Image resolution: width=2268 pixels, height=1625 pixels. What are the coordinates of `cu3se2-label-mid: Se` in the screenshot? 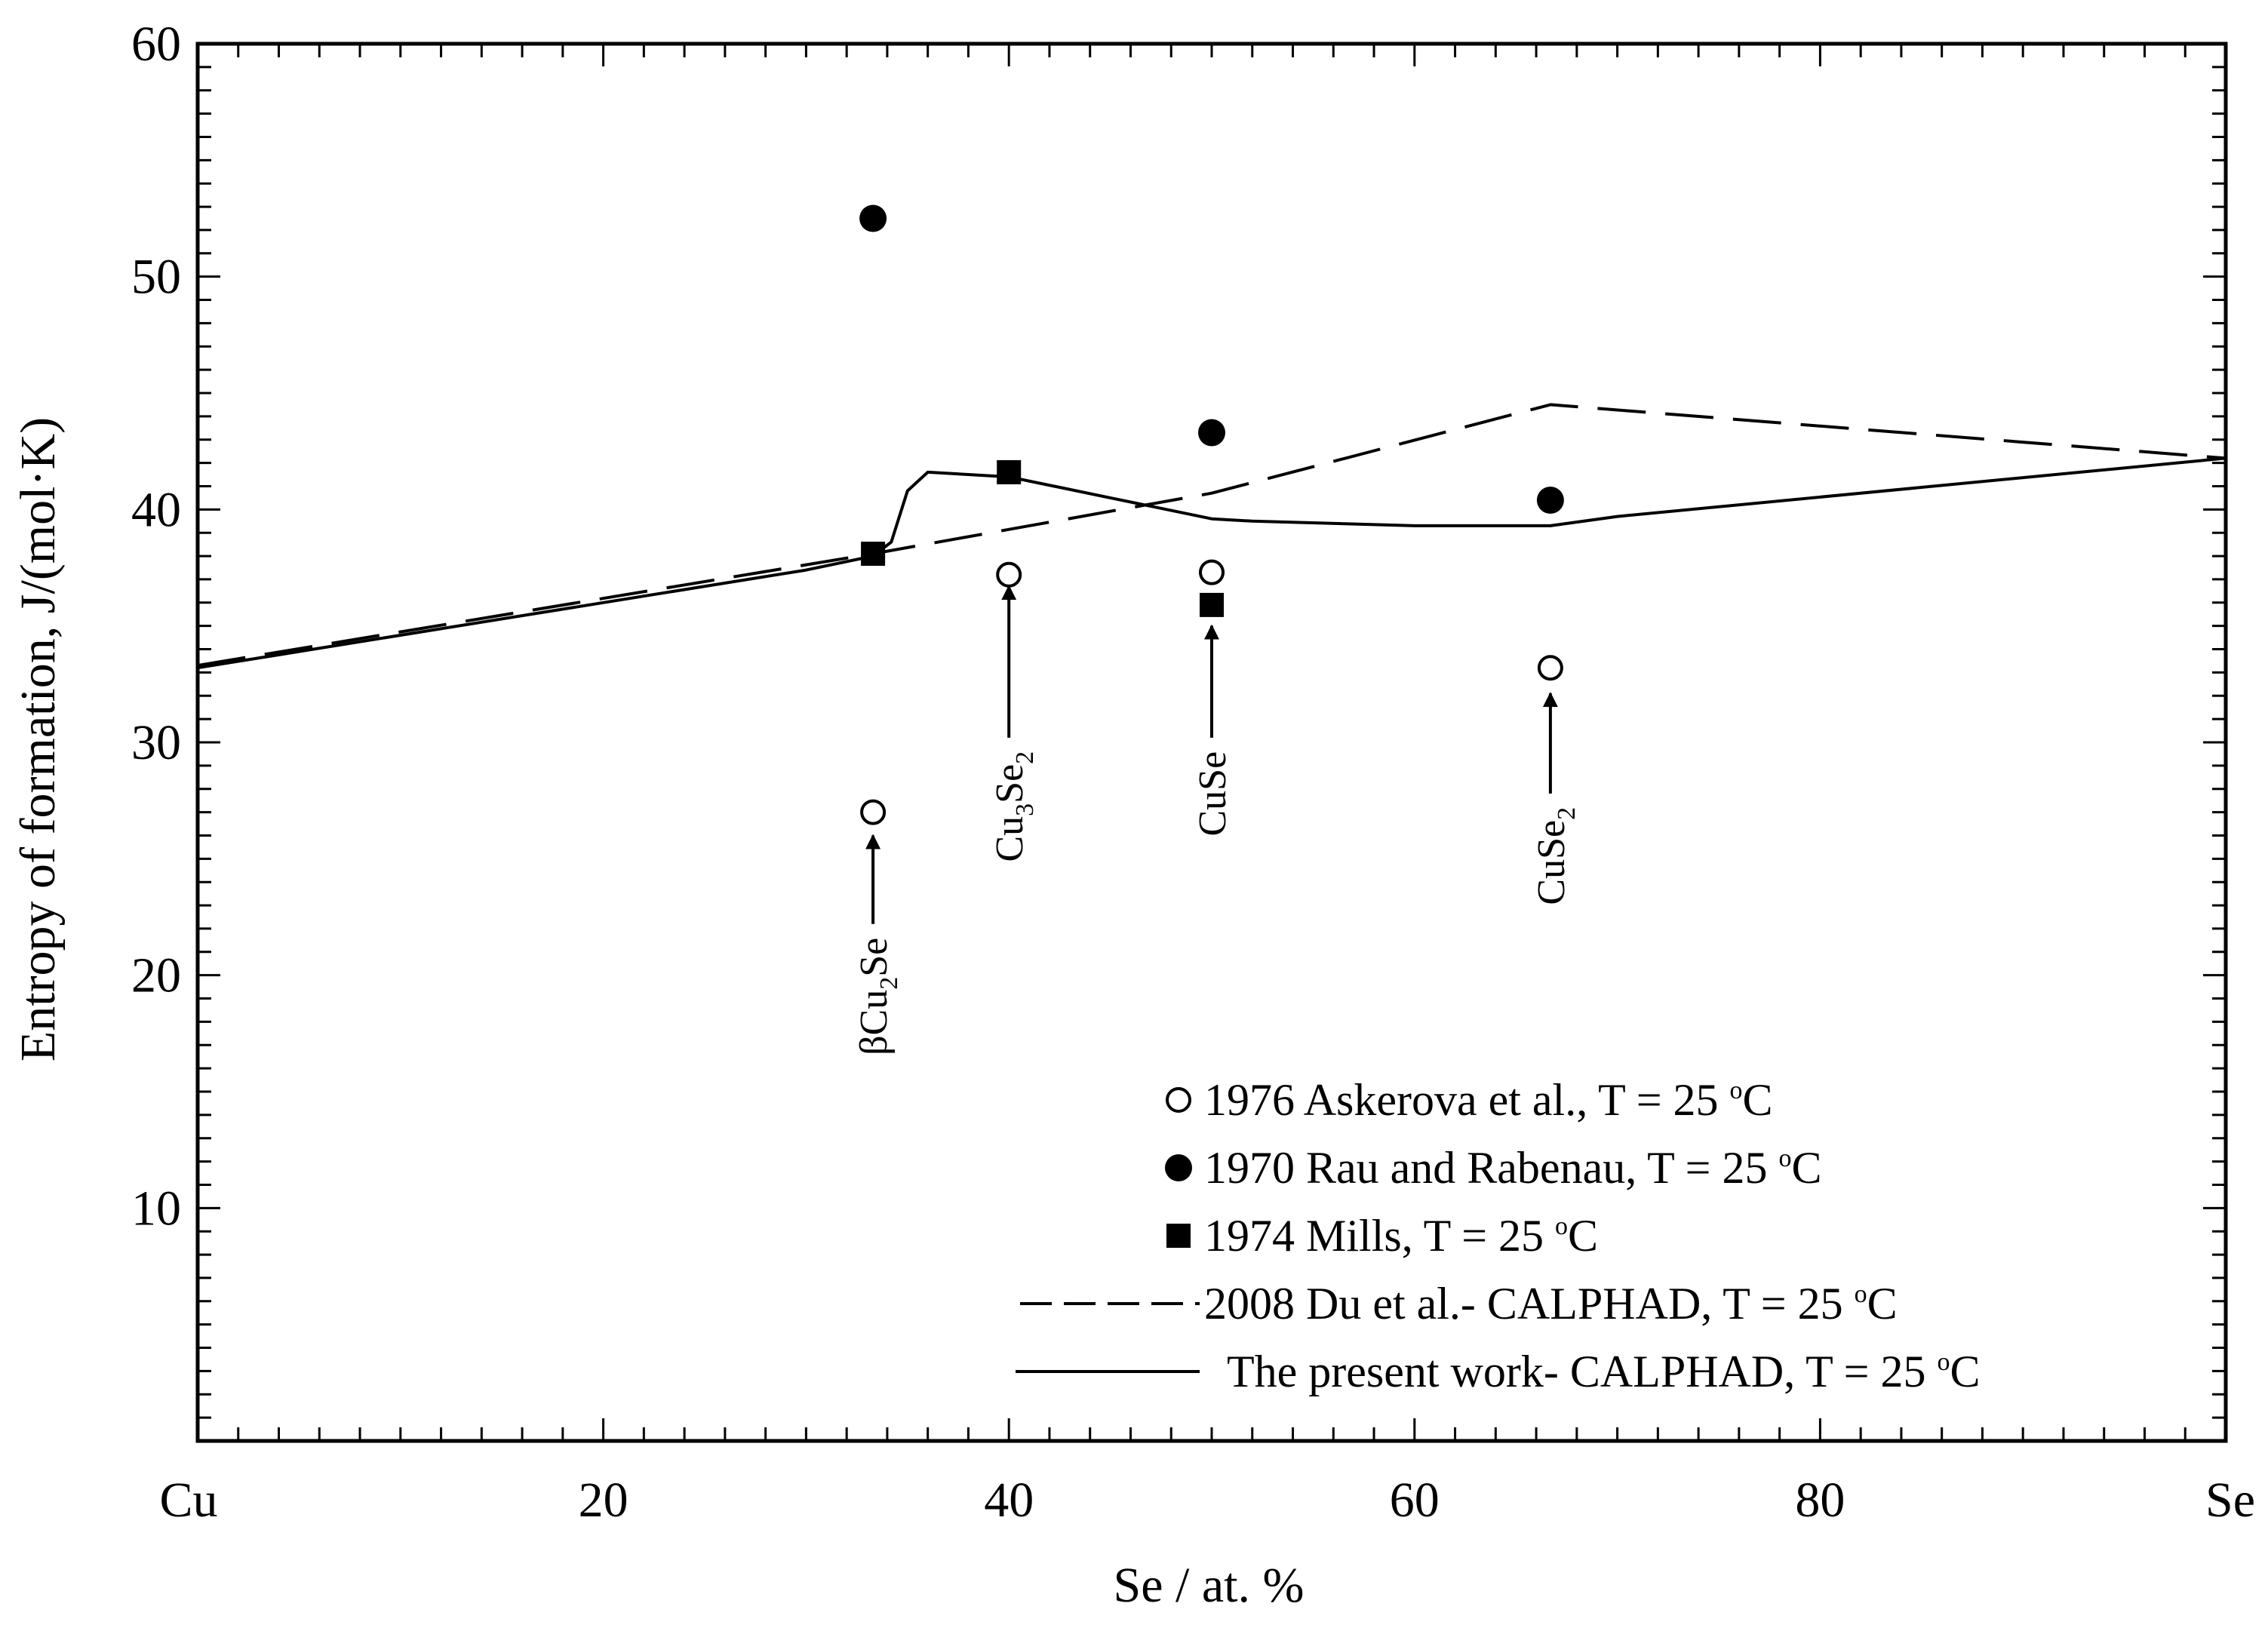 It's located at (1009, 783).